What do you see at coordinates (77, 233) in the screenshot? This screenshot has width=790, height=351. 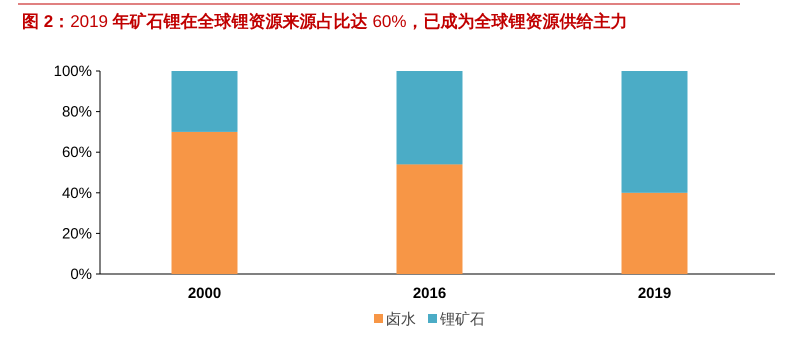 I see `y-tick-label: 20%` at bounding box center [77, 233].